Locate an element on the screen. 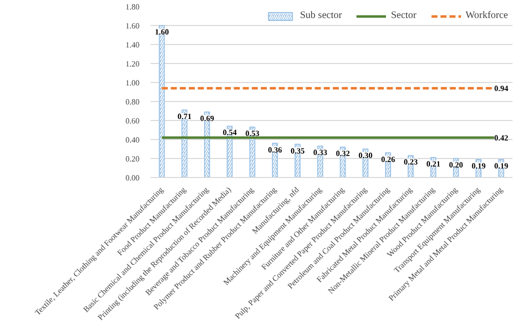  data-label: 0.26 is located at coordinates (388, 159).